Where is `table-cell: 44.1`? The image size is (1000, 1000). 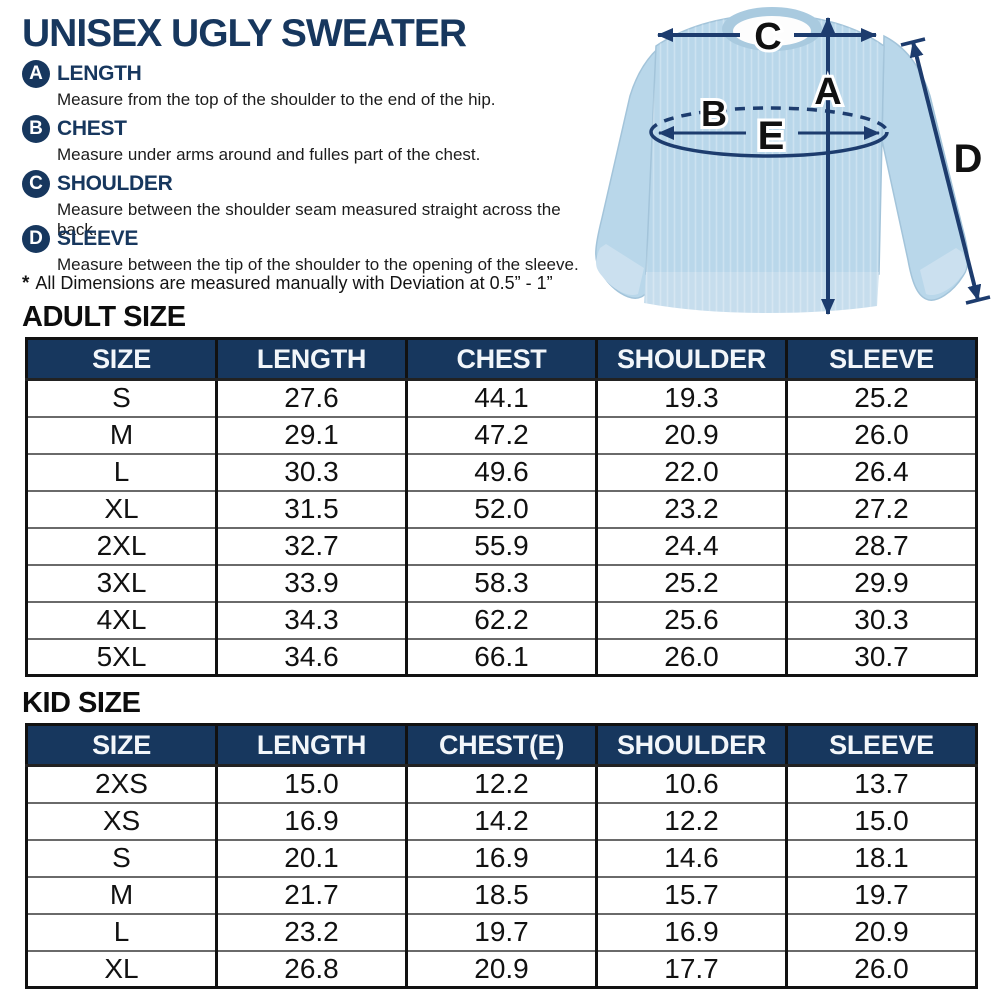
table-cell: 44.1 is located at coordinates (502, 398).